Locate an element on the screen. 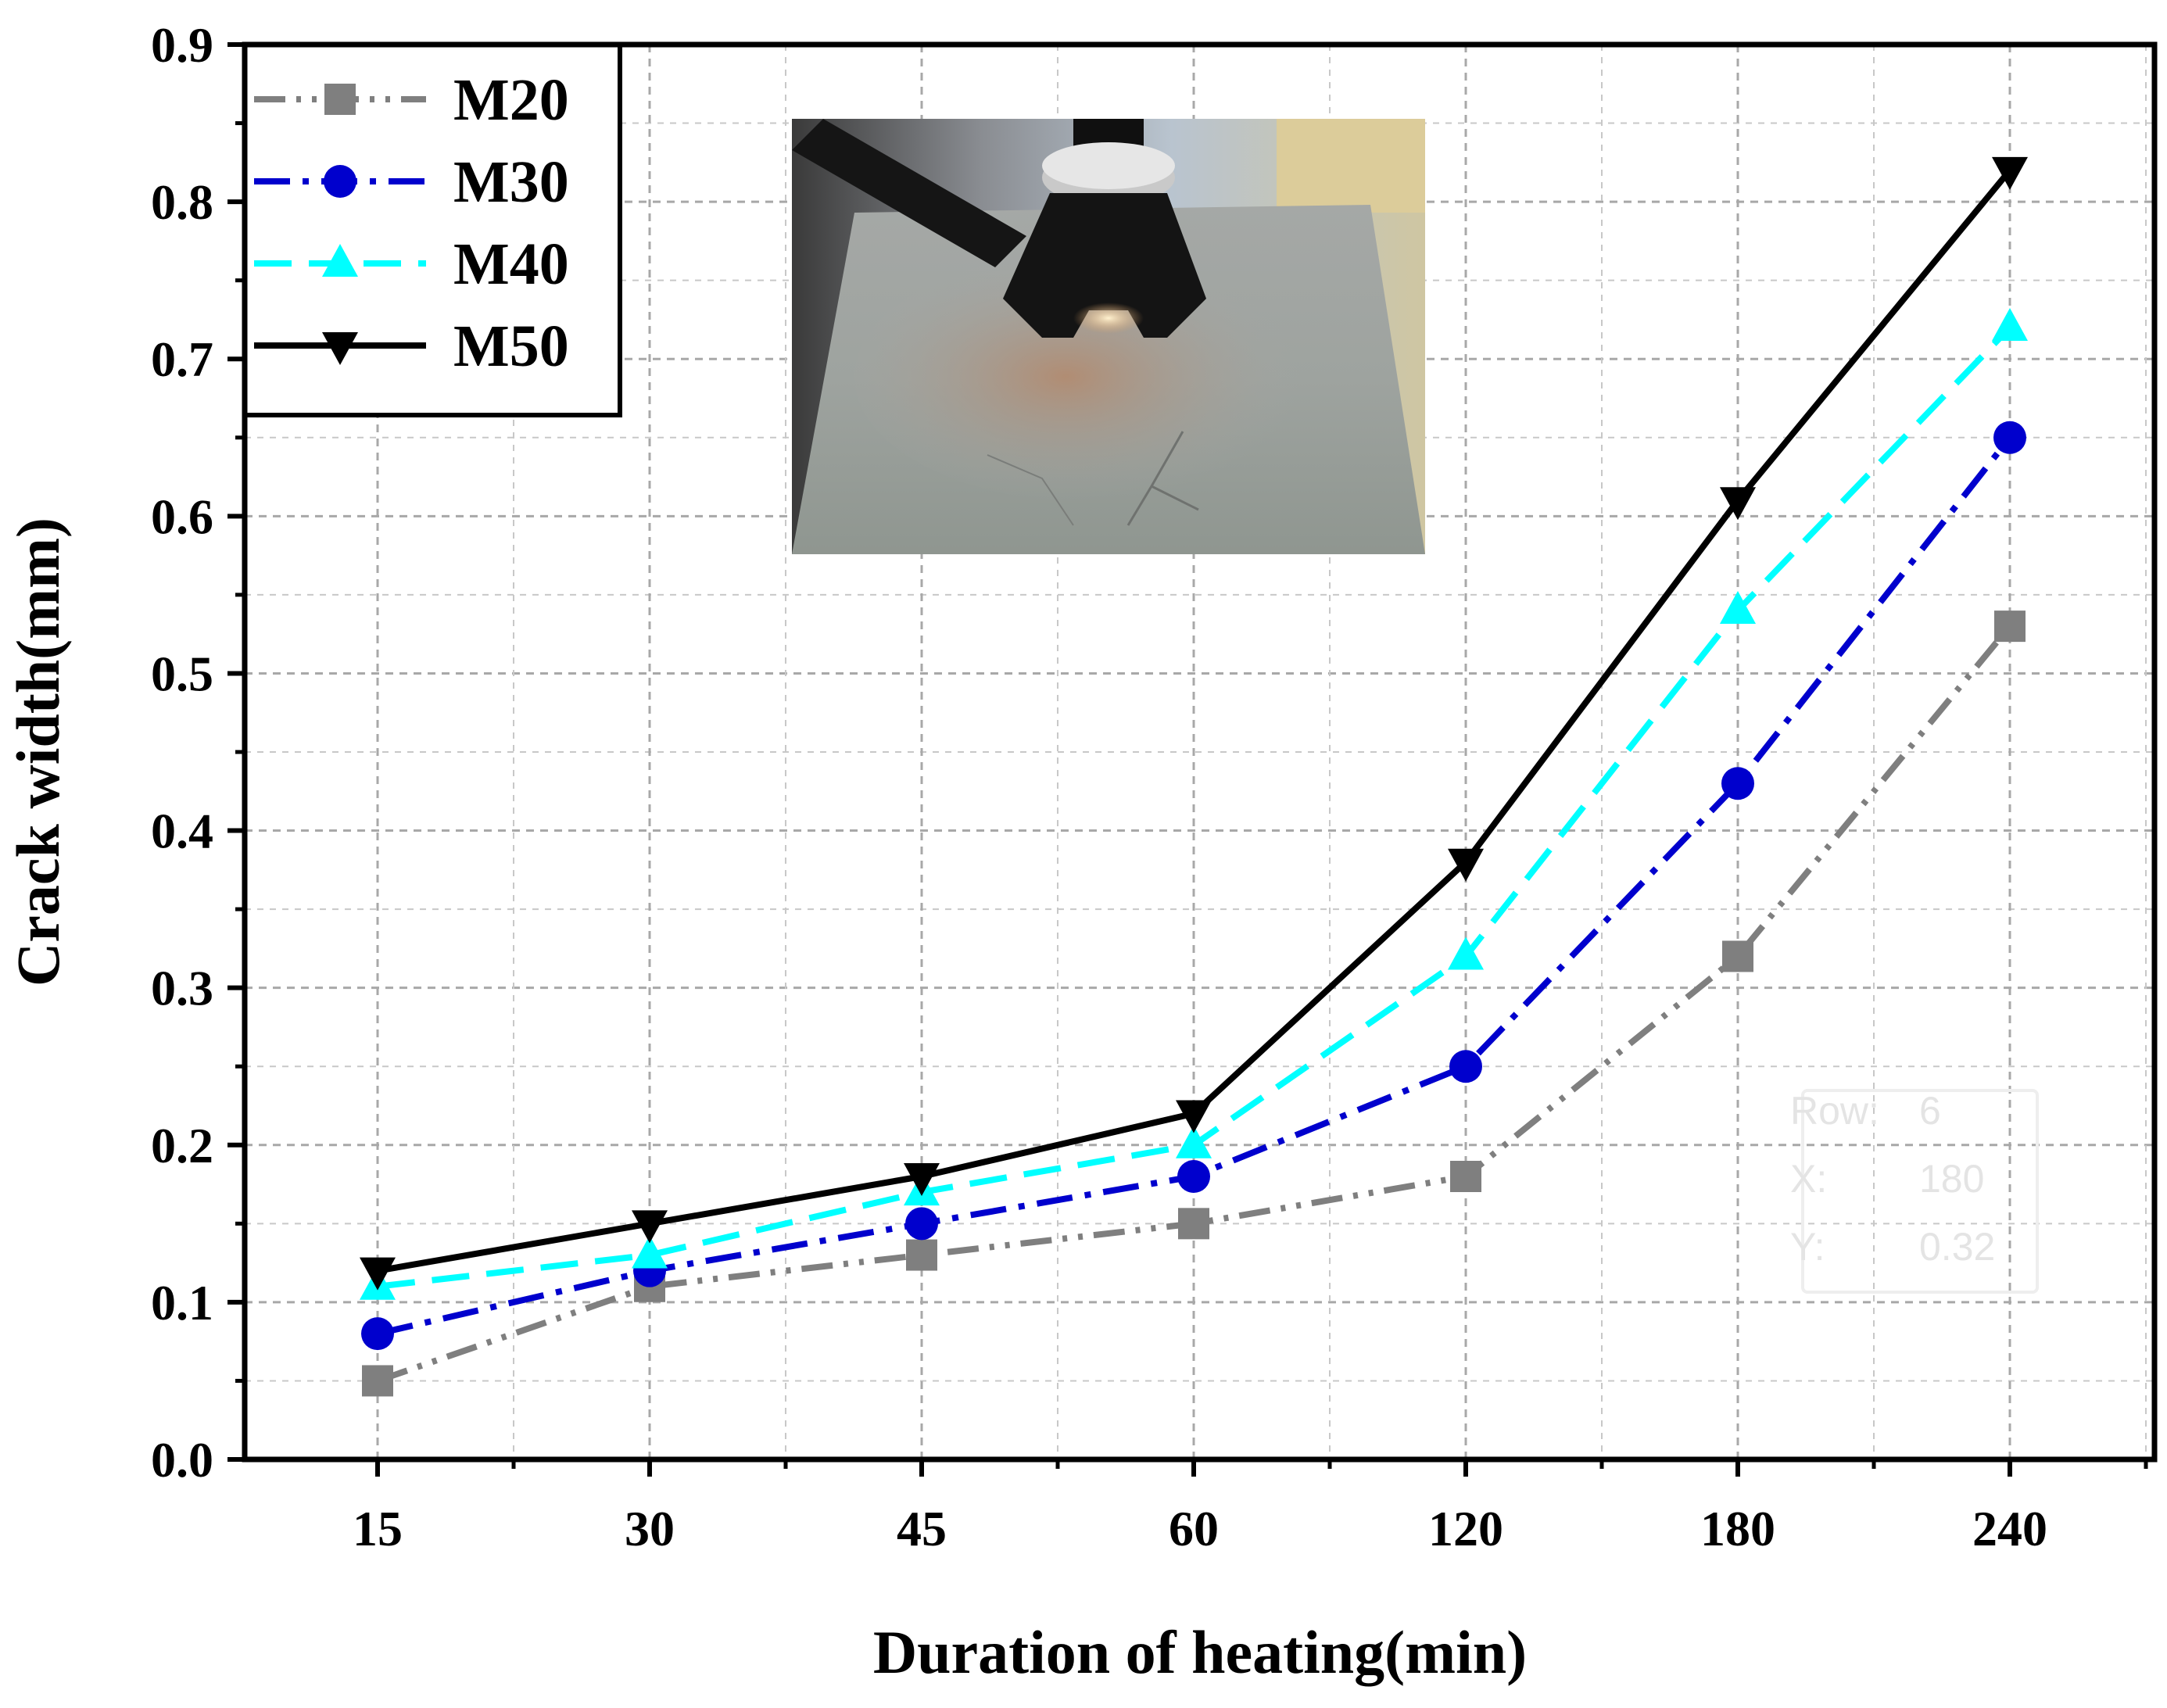  x-tick-label: 45 is located at coordinates (922, 1528).